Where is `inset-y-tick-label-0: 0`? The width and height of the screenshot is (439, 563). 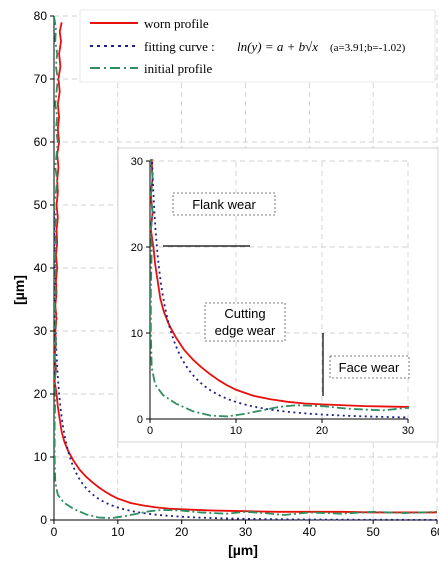
inset-y-tick-label-0: 0 is located at coordinates (140, 420).